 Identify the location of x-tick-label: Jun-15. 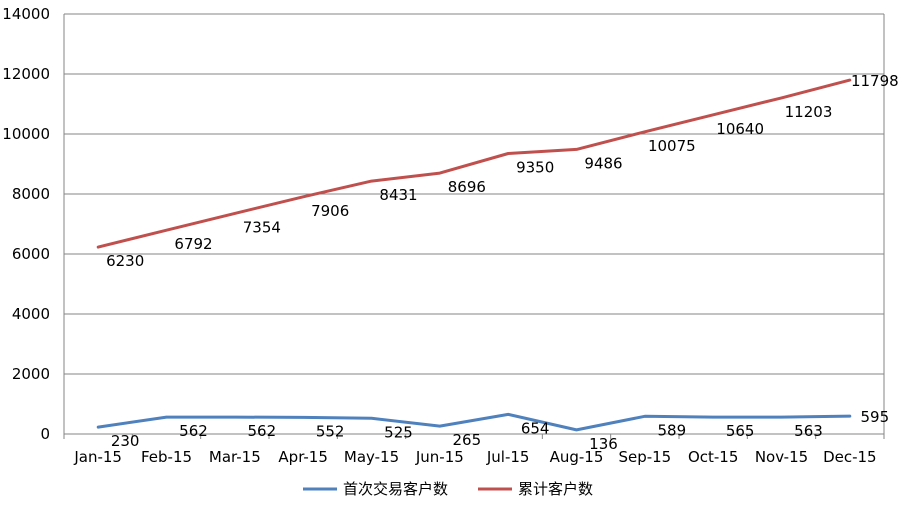
(439, 457).